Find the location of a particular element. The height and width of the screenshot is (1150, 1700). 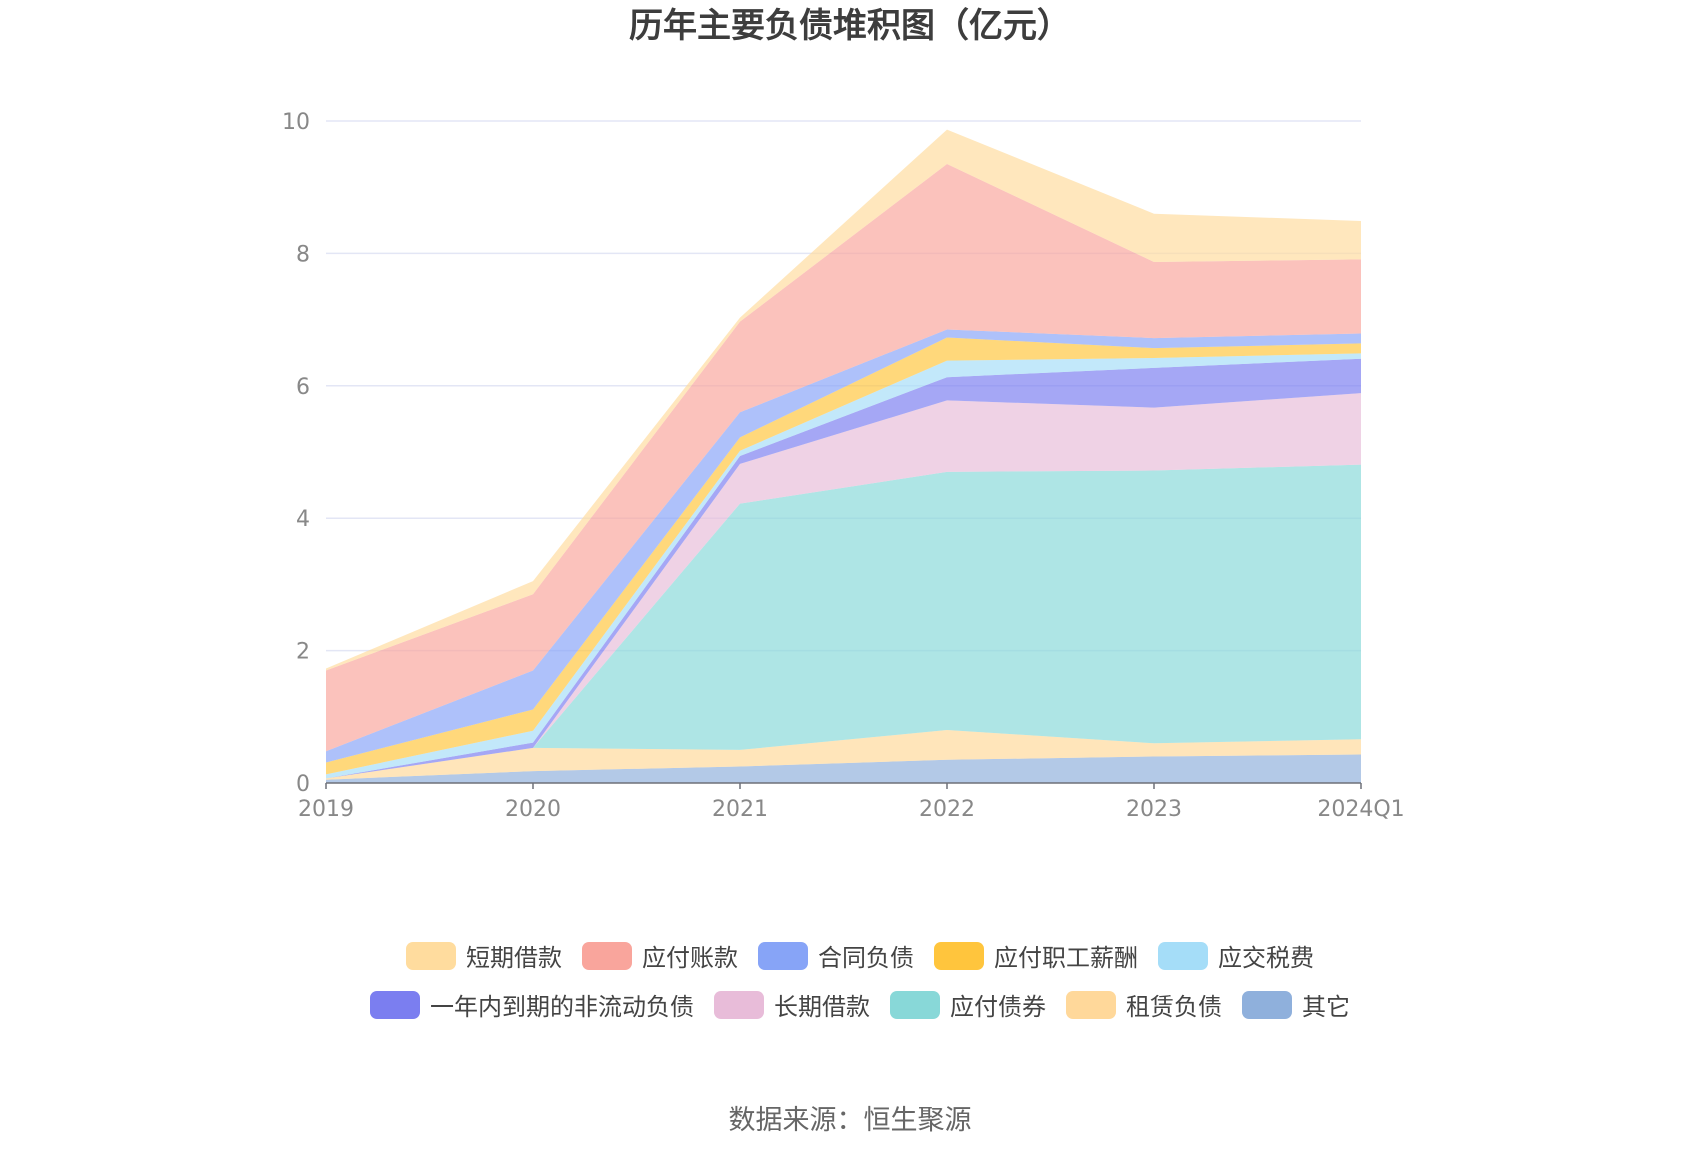

y-tick-label: 4 is located at coordinates (303, 519).